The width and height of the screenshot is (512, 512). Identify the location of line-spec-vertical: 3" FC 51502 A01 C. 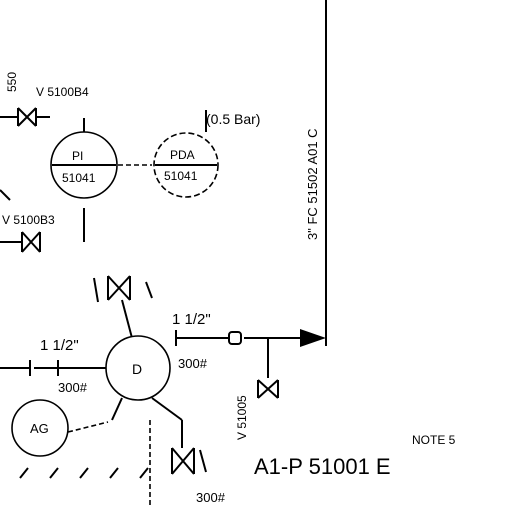
(312, 184).